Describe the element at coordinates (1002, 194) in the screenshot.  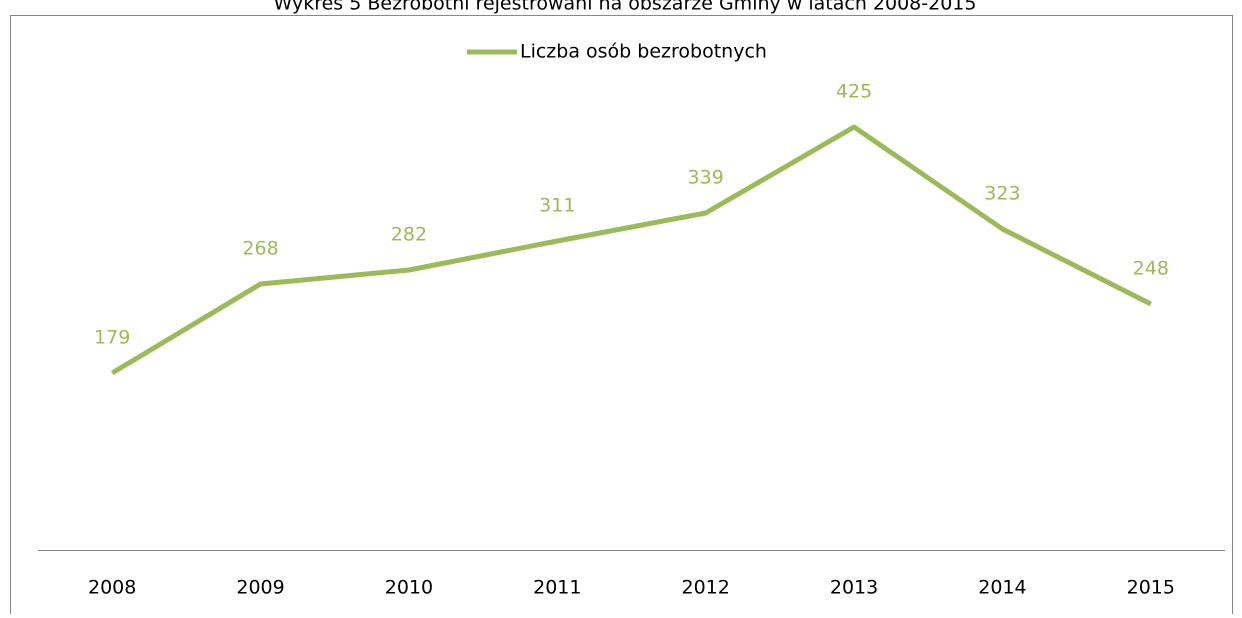
I see `data-label: 323` at that location.